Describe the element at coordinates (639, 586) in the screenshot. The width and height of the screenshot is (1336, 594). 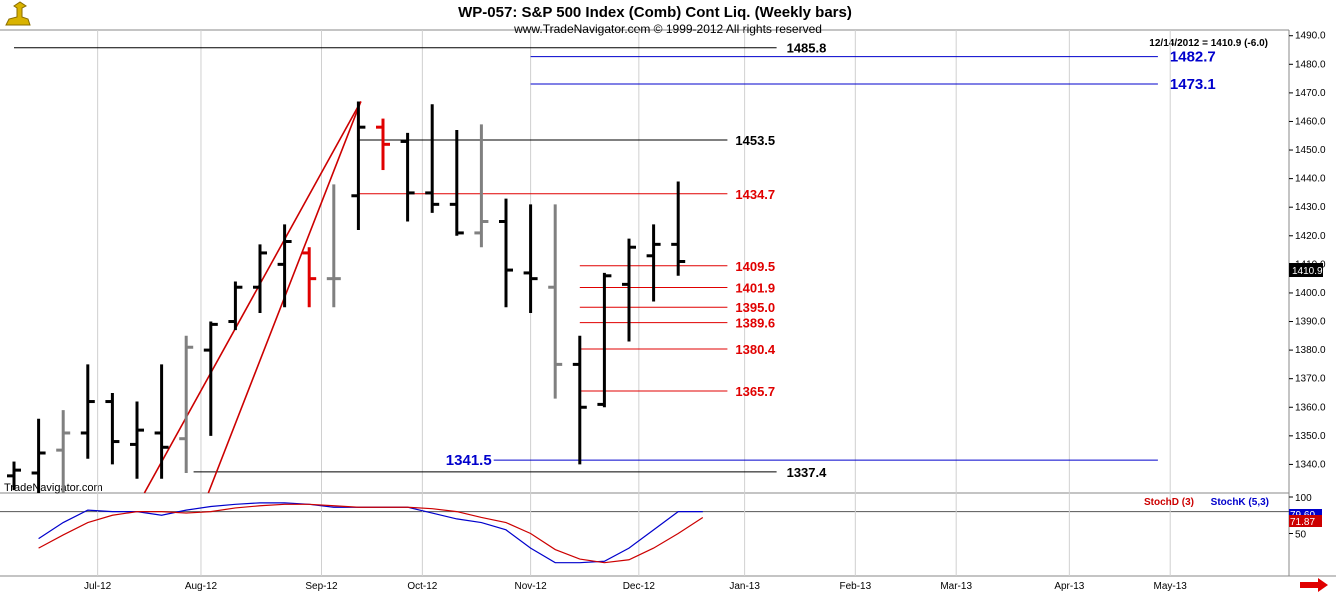
I see `x-tick-label: Dec-12` at that location.